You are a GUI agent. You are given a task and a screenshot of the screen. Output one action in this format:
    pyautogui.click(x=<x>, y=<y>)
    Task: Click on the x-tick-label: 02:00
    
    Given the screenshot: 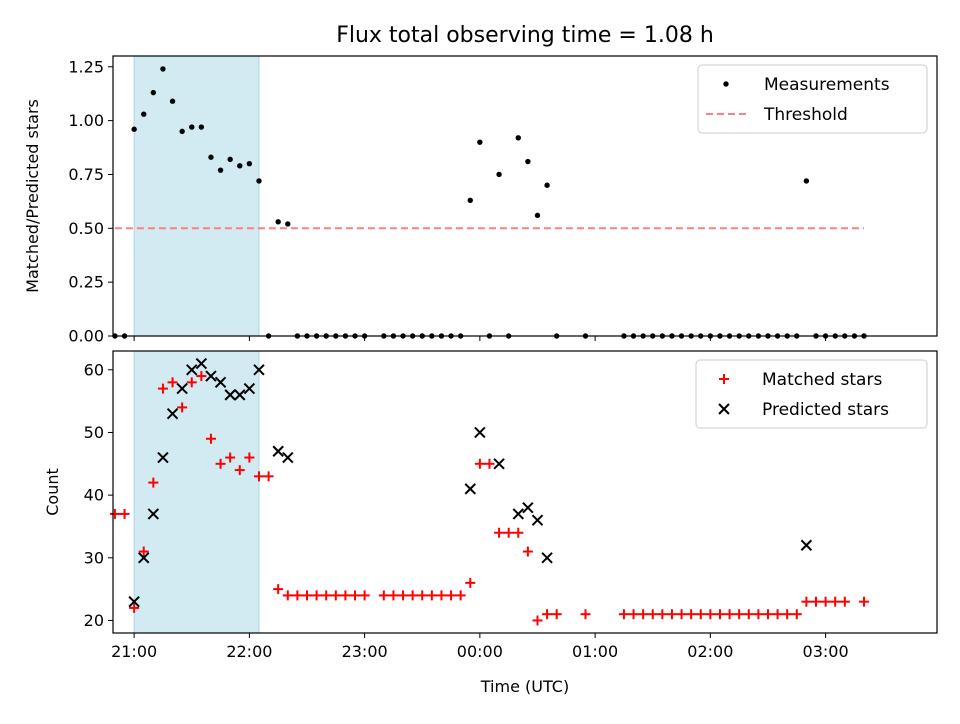 What is the action you would take?
    pyautogui.click(x=710, y=651)
    